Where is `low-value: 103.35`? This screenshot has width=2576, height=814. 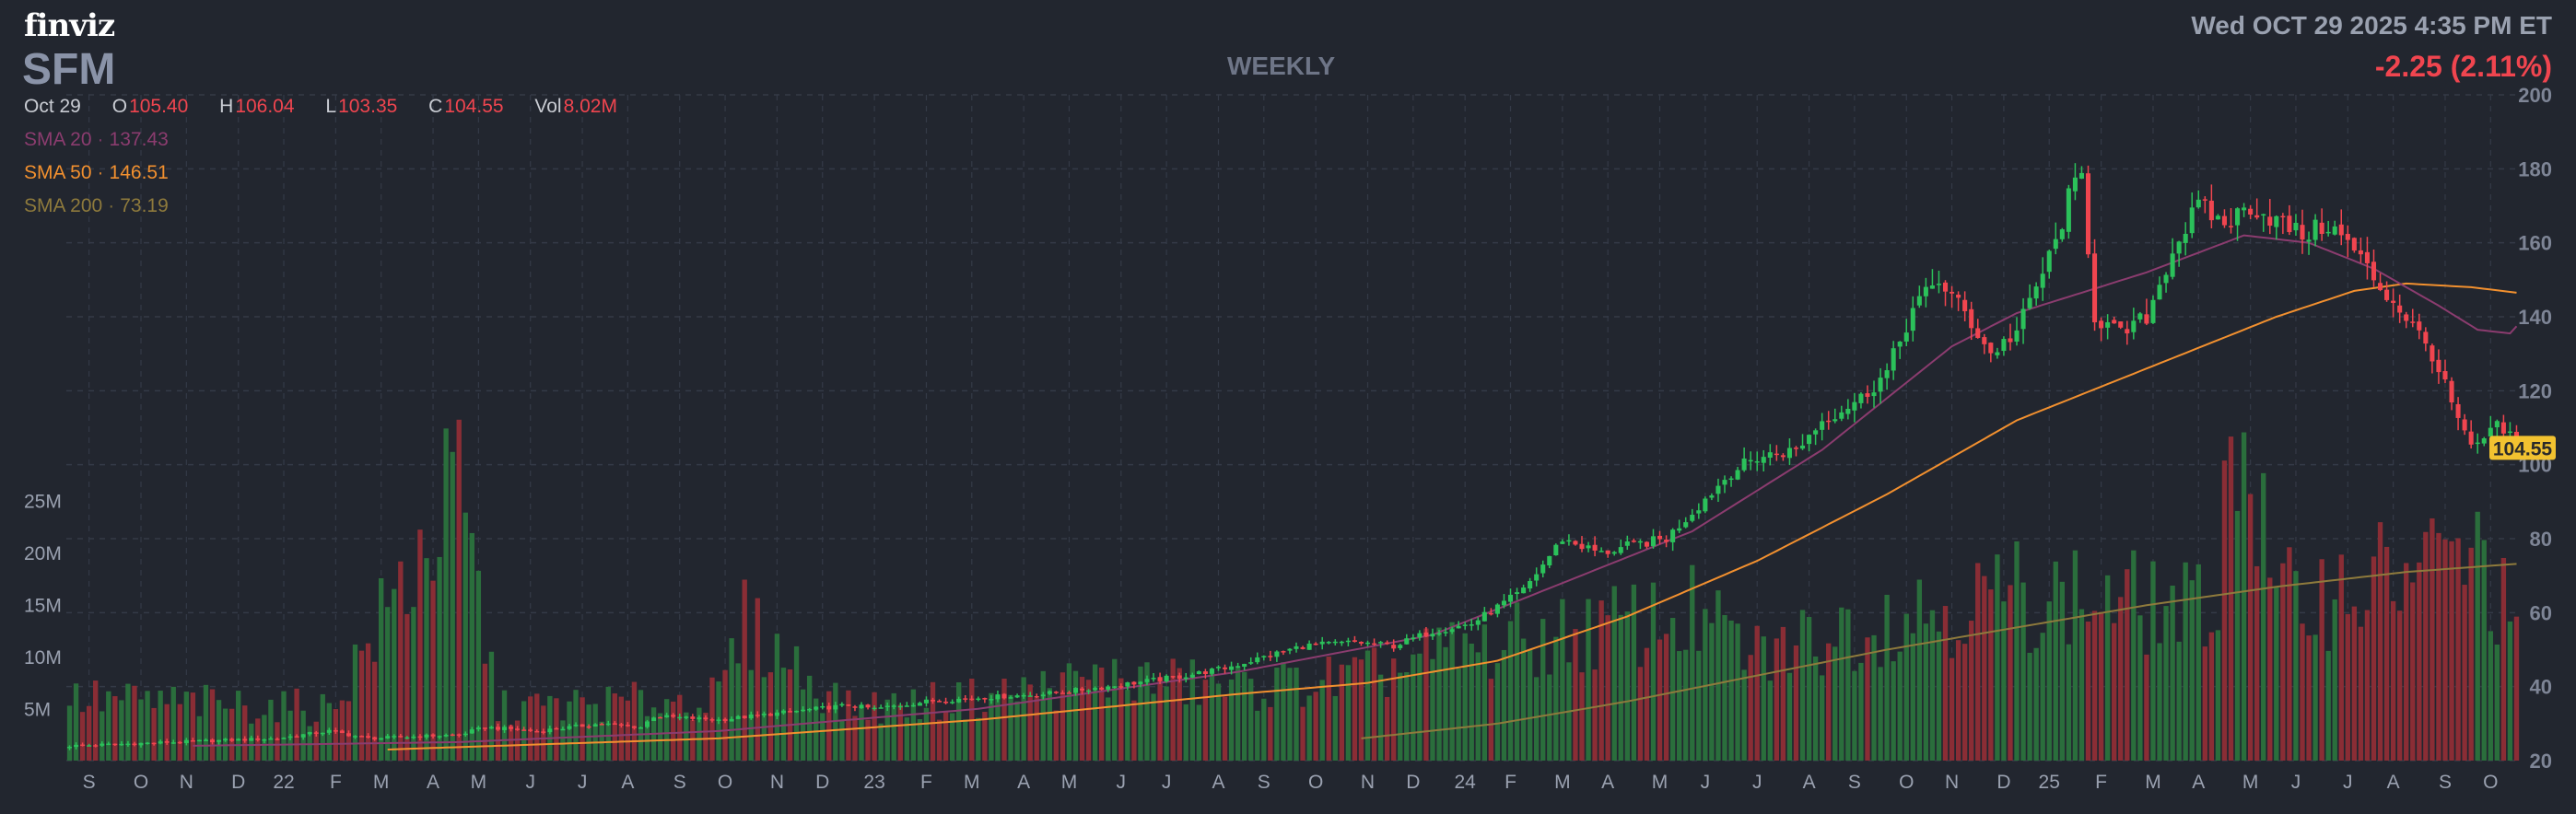 low-value: 103.35 is located at coordinates (368, 106).